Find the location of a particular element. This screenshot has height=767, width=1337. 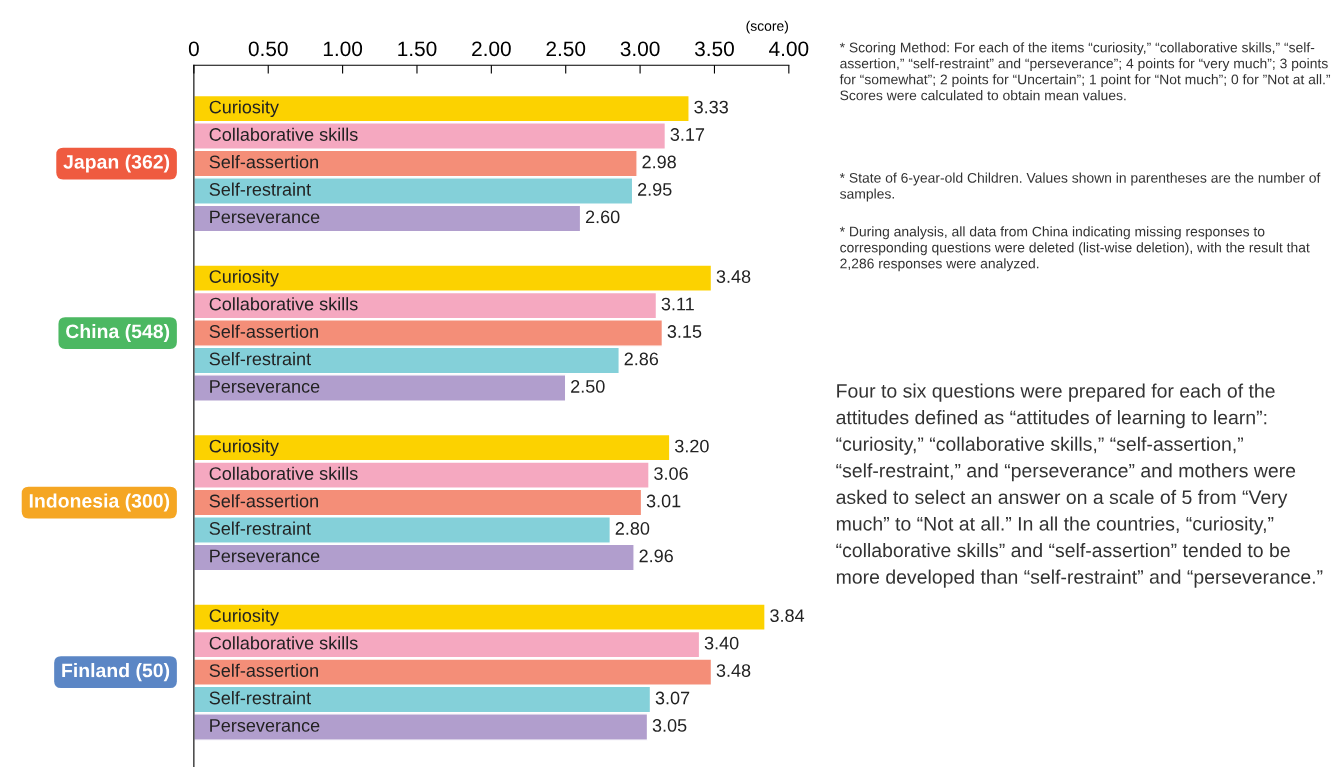

series-label: Perseverance is located at coordinates (265, 386).